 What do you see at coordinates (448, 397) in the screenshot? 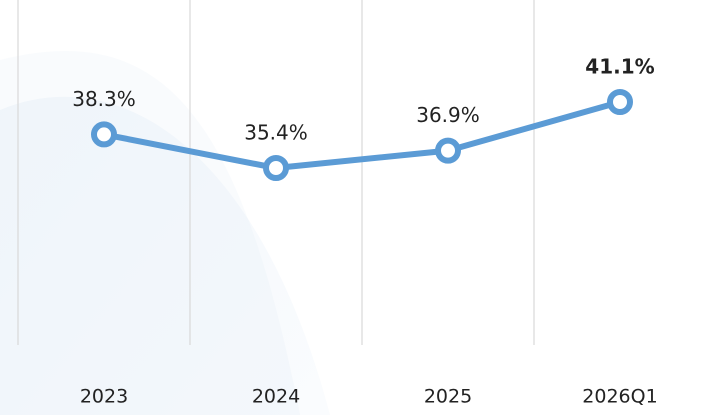
I see `x-tick-label: 2025` at bounding box center [448, 397].